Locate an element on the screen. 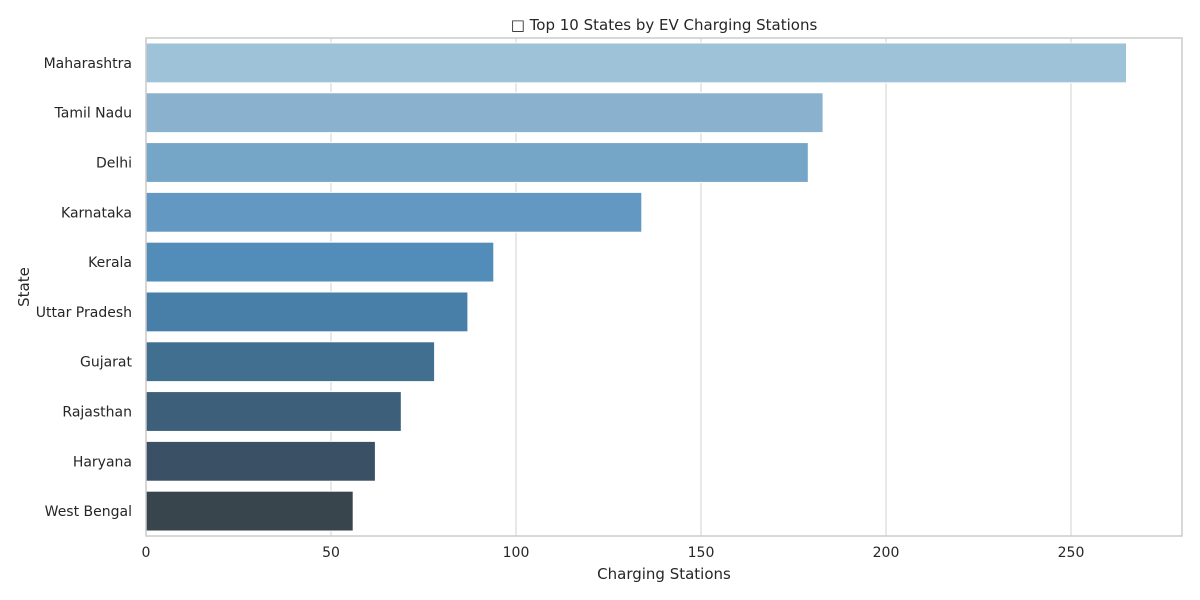  y-tick-label: West Bengal is located at coordinates (88, 512).